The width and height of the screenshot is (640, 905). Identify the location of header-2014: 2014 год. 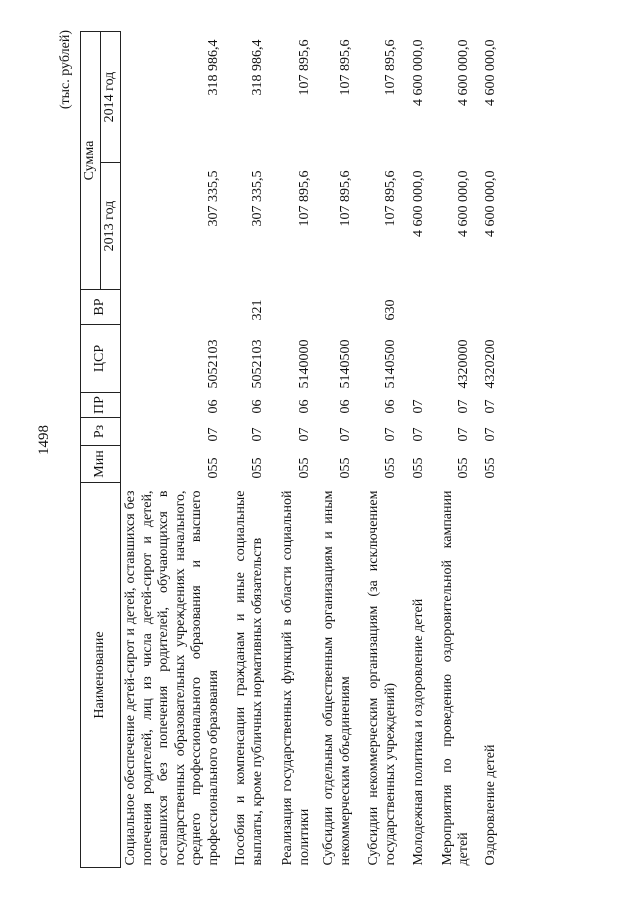
(110, 97).